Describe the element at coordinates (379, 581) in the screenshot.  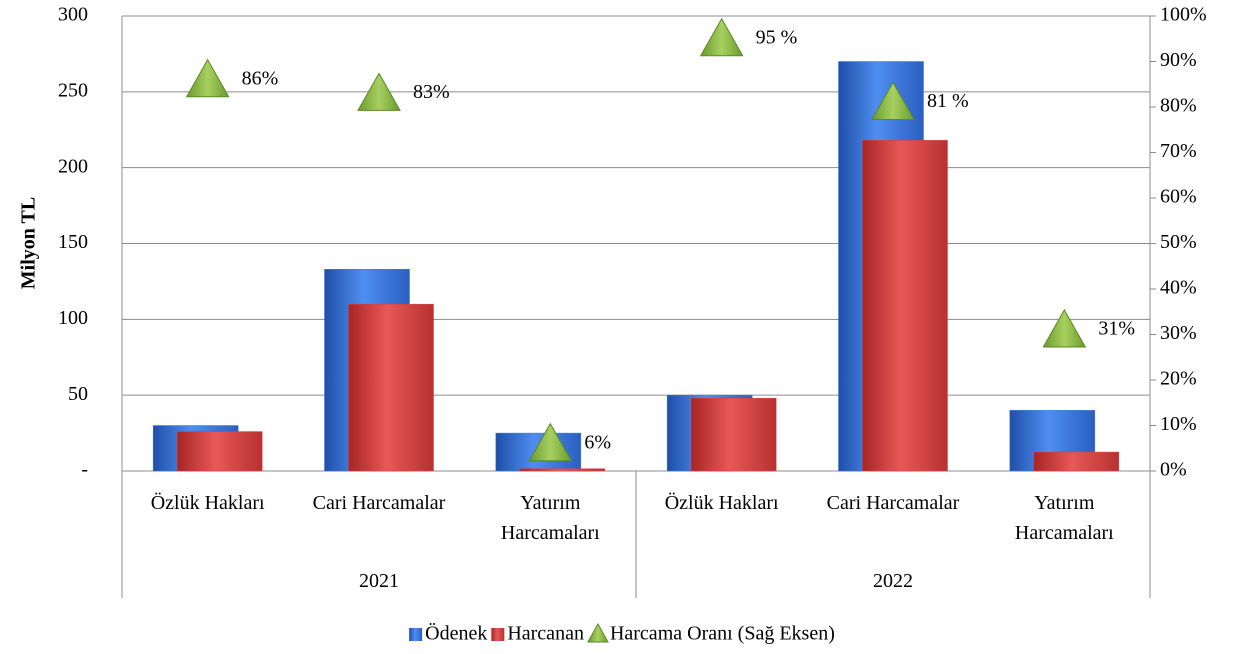
I see `group-label: 2021` at that location.